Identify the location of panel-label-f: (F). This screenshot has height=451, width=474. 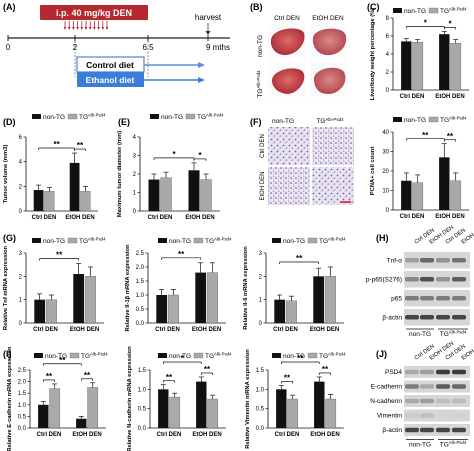
(256, 122).